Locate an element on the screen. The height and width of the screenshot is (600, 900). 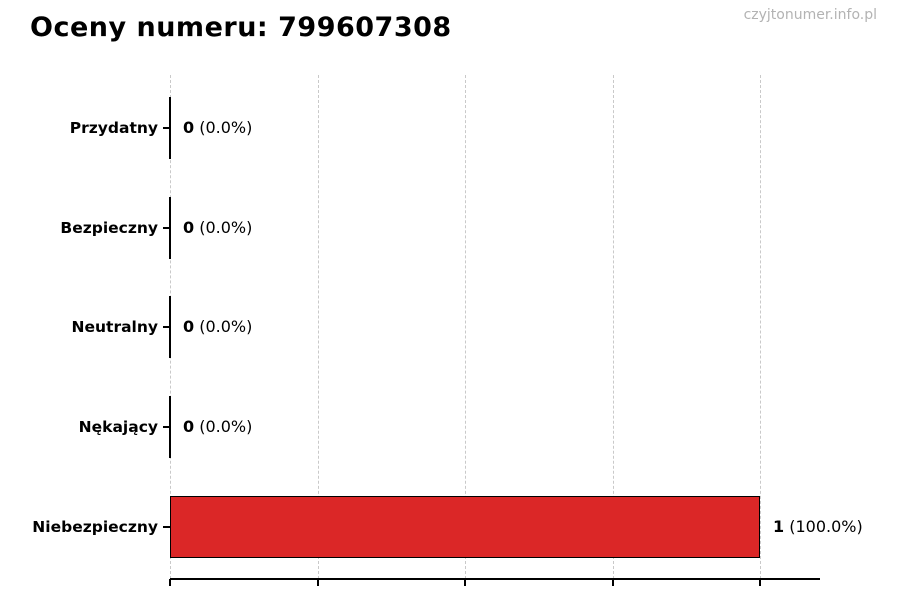
category-label: Niebezpieczny is located at coordinates (95, 526).